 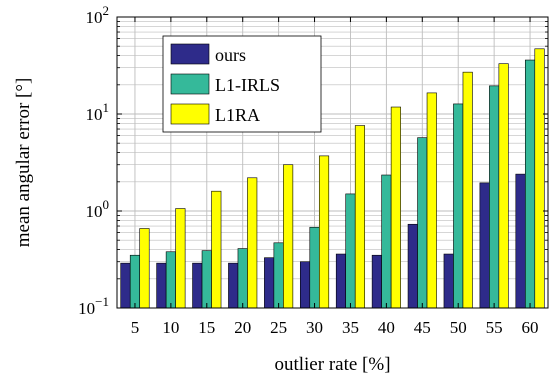 I want to click on legend: ours L1-IRLS L1RA, so click(x=242, y=84).